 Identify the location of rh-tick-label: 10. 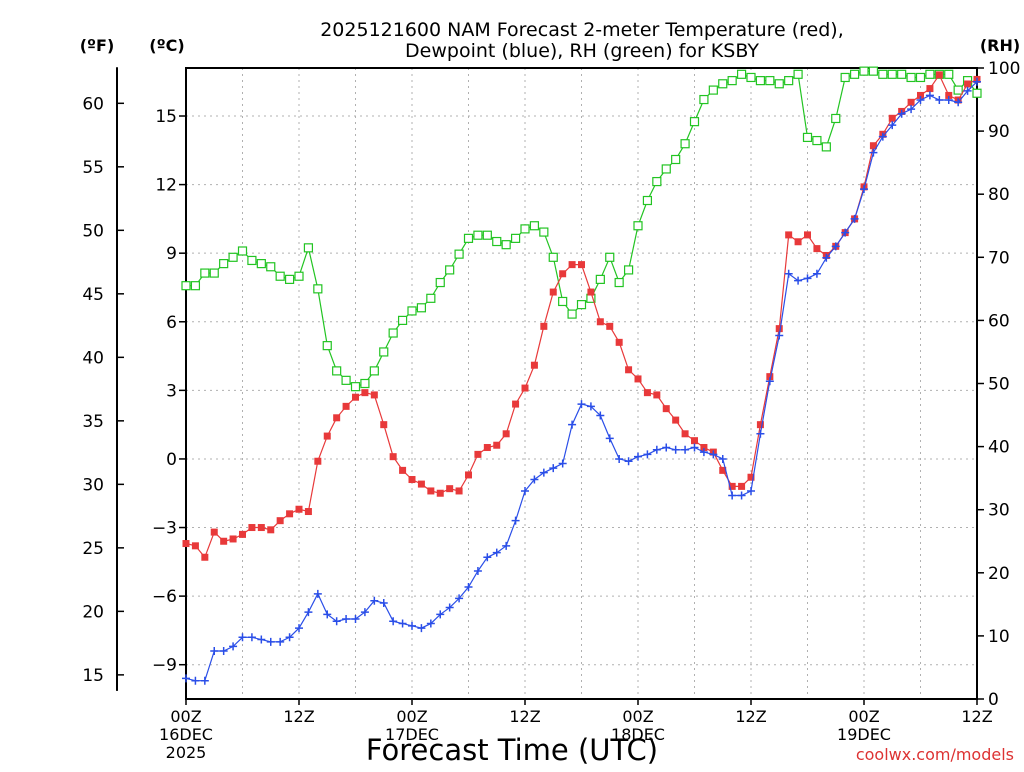
(999, 637).